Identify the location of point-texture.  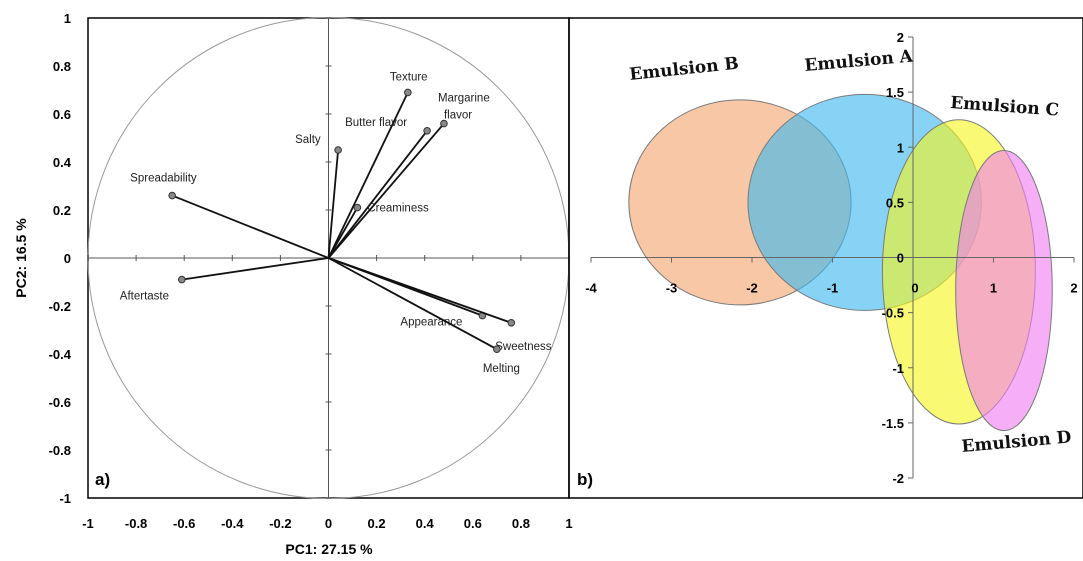
(408, 92).